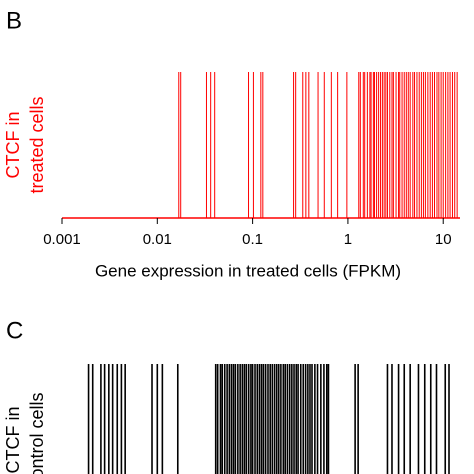  What do you see at coordinates (157, 239) in the screenshot?
I see `x-tick-label: 0.01` at bounding box center [157, 239].